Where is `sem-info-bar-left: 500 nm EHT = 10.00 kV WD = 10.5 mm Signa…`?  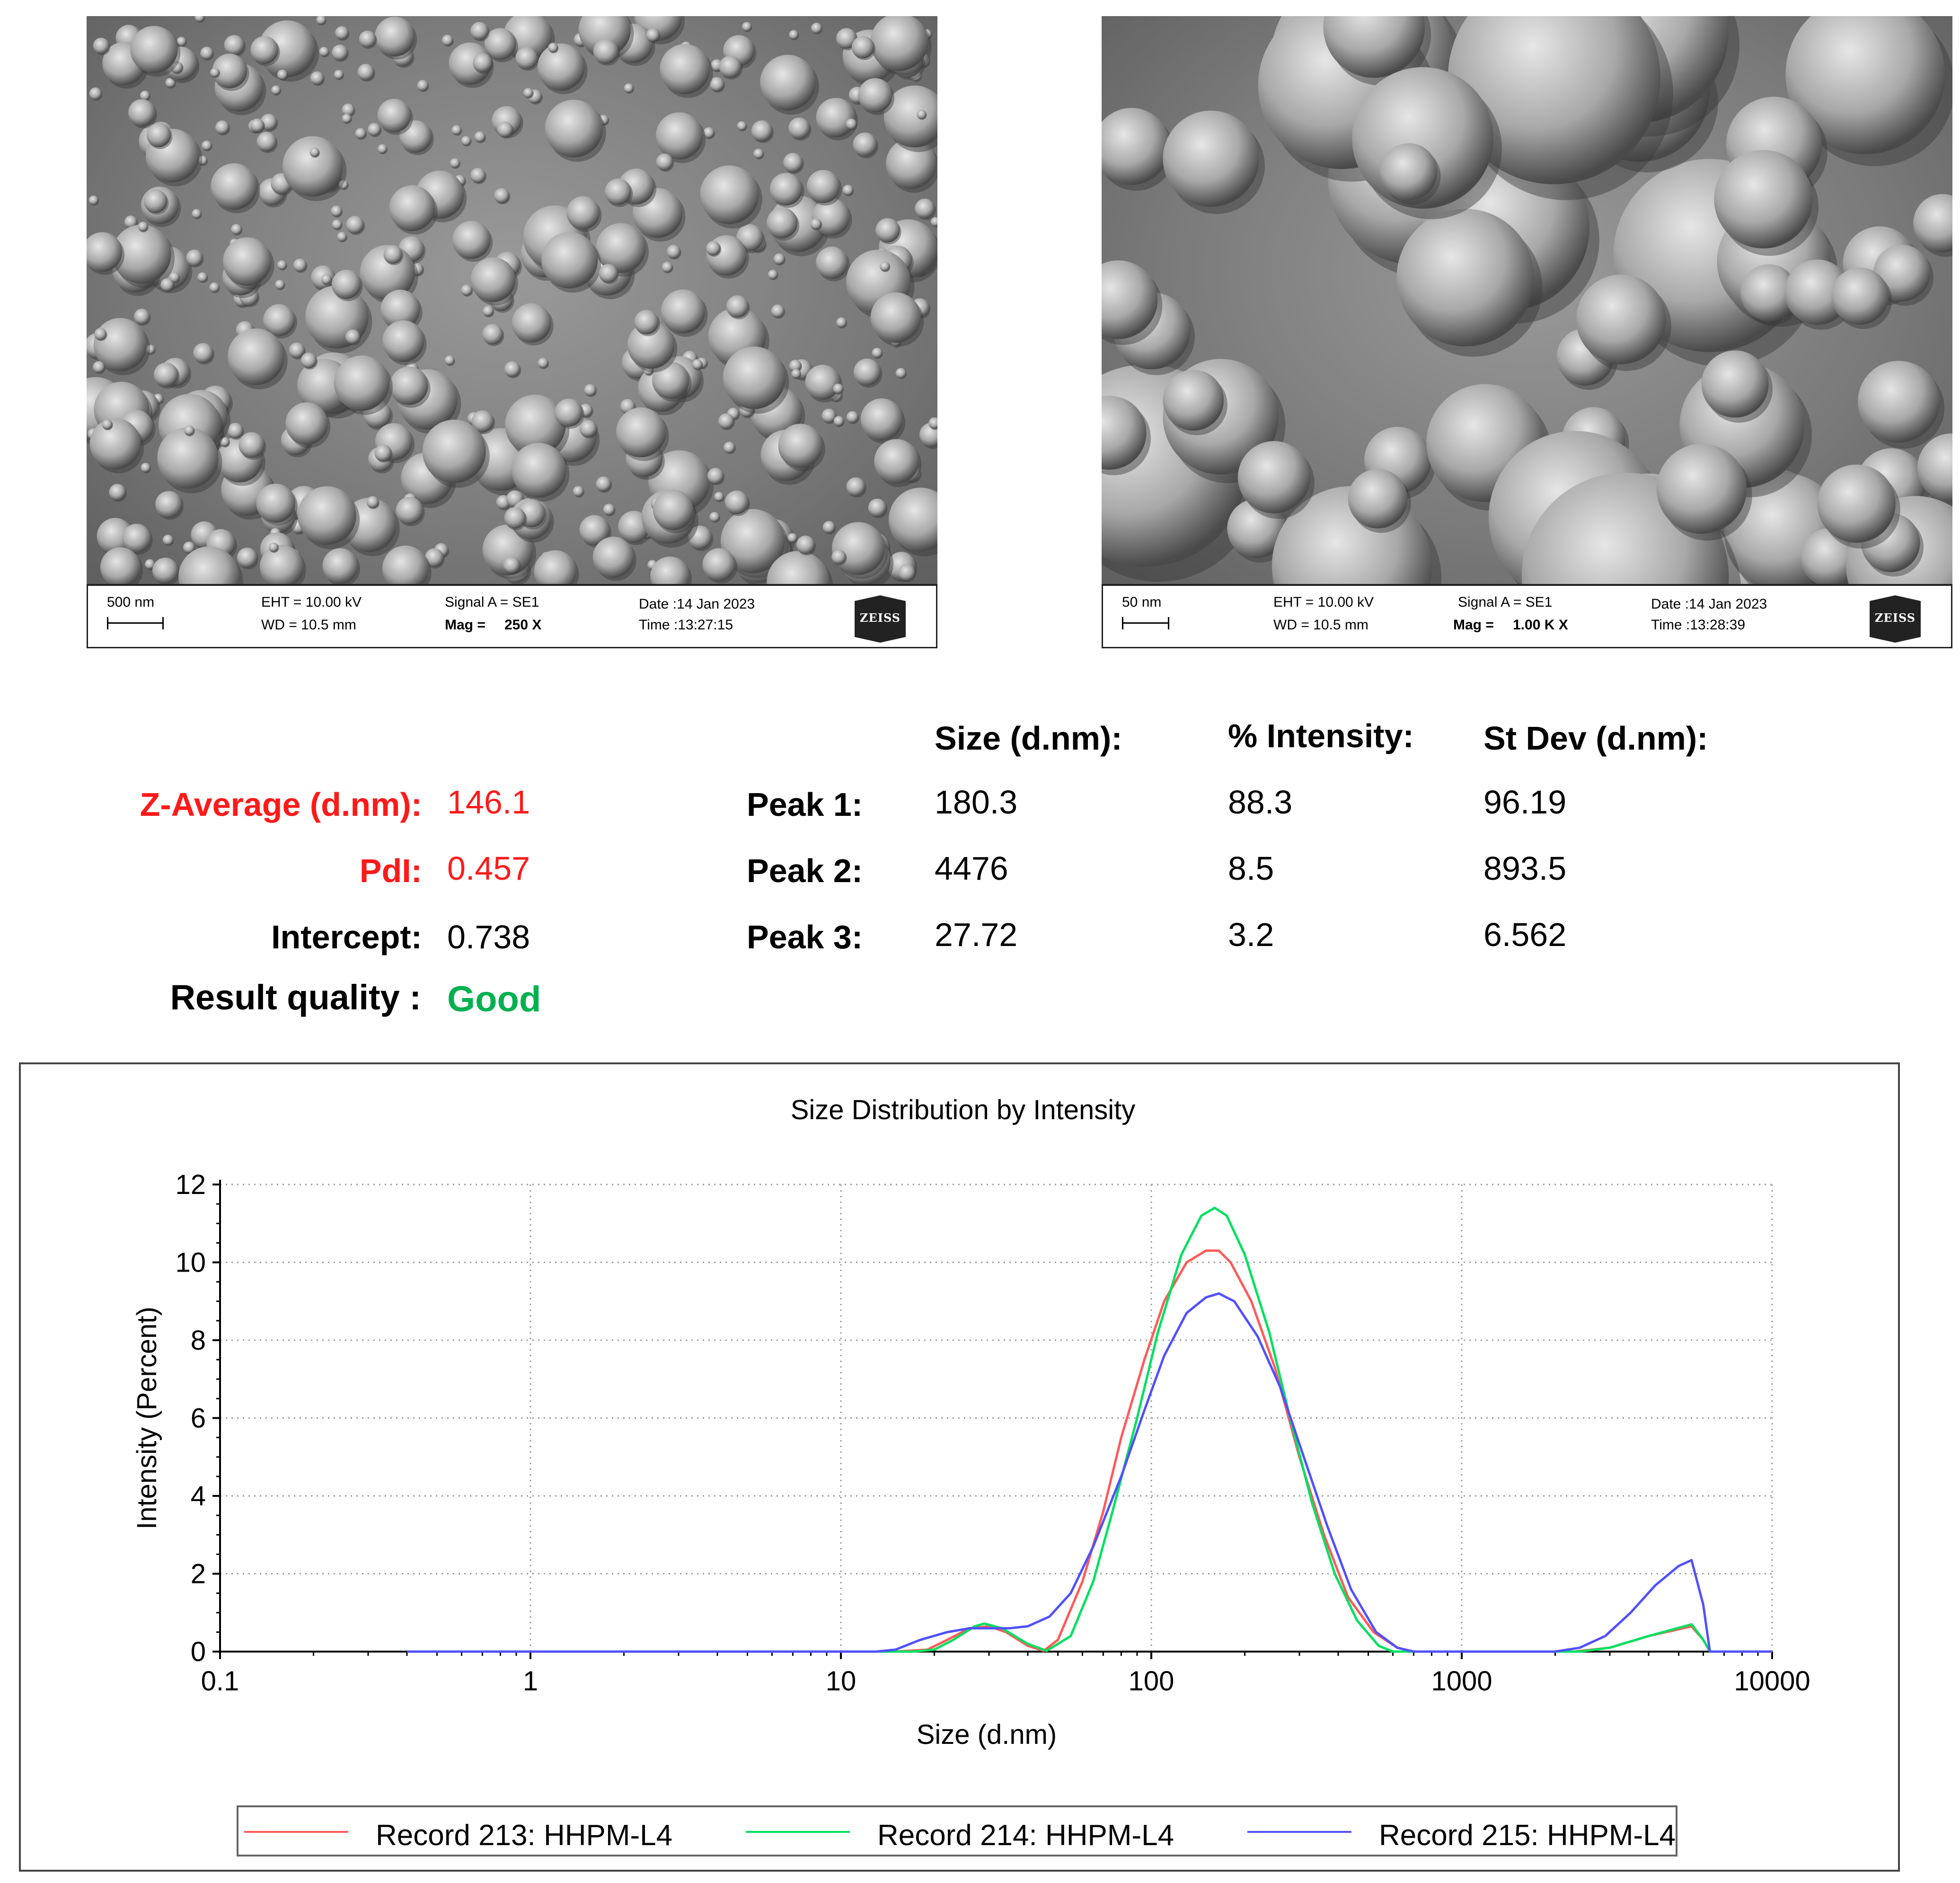 sem-info-bar-left: 500 nm EHT = 10.00 kV WD = 10.5 mm Signa… is located at coordinates (512, 616).